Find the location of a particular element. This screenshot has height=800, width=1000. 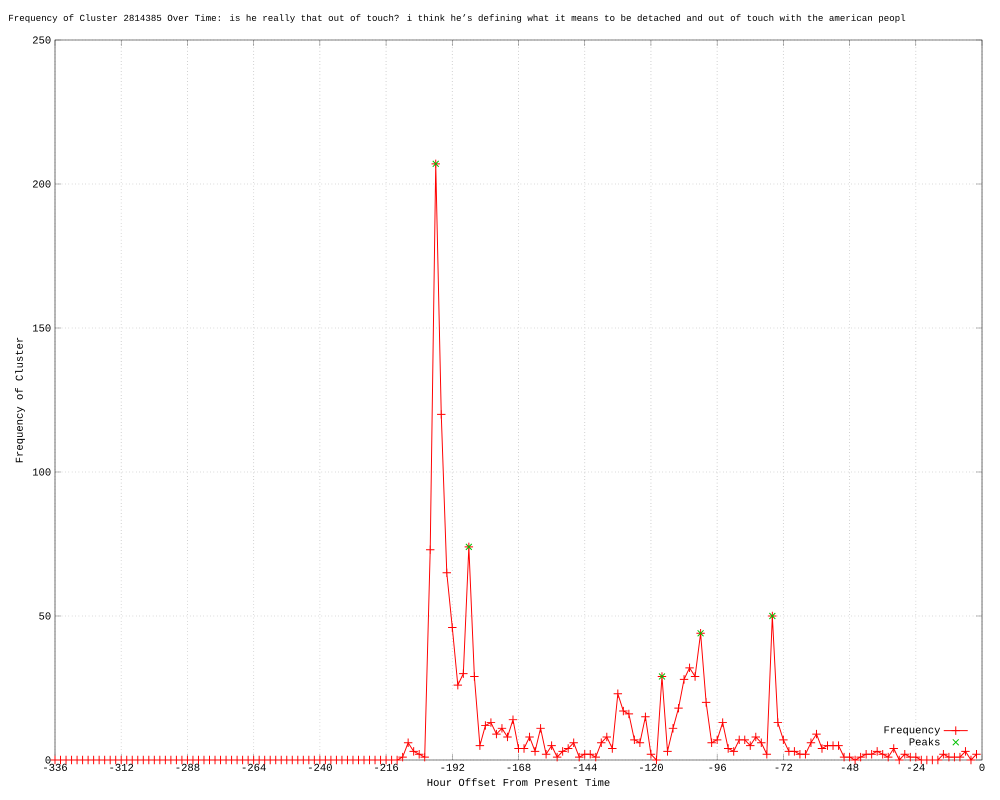

x-tick-label: -120 is located at coordinates (651, 767).